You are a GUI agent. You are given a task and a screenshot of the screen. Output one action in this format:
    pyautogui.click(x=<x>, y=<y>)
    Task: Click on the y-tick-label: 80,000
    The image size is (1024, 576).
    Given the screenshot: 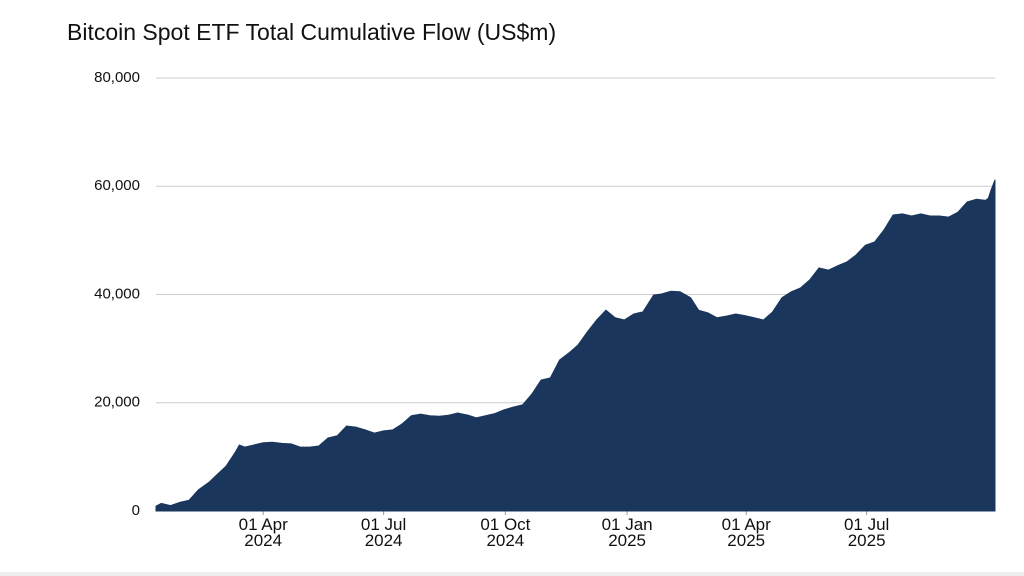 What is the action you would take?
    pyautogui.click(x=117, y=77)
    